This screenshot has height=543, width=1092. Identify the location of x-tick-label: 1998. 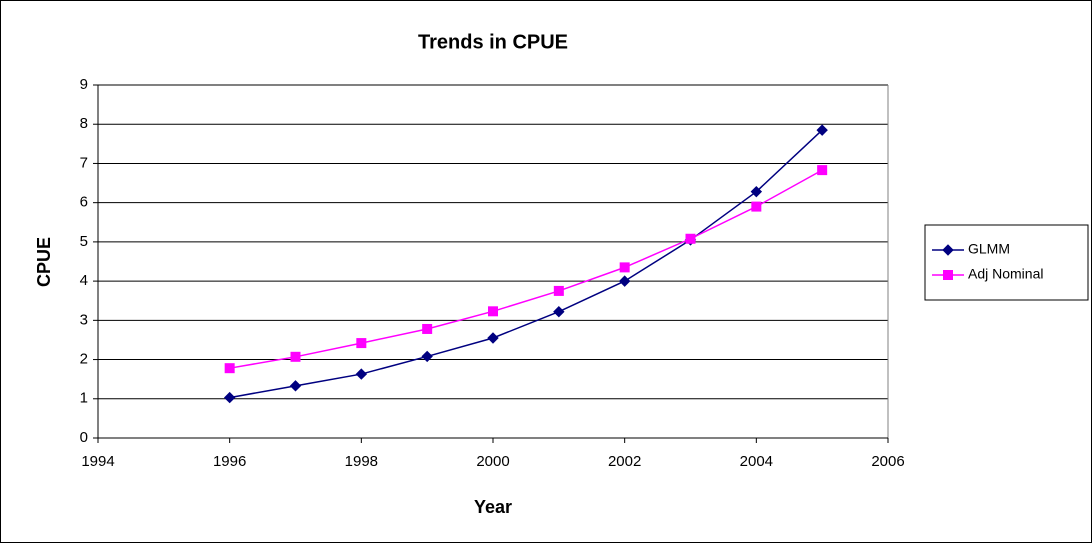
(361, 461).